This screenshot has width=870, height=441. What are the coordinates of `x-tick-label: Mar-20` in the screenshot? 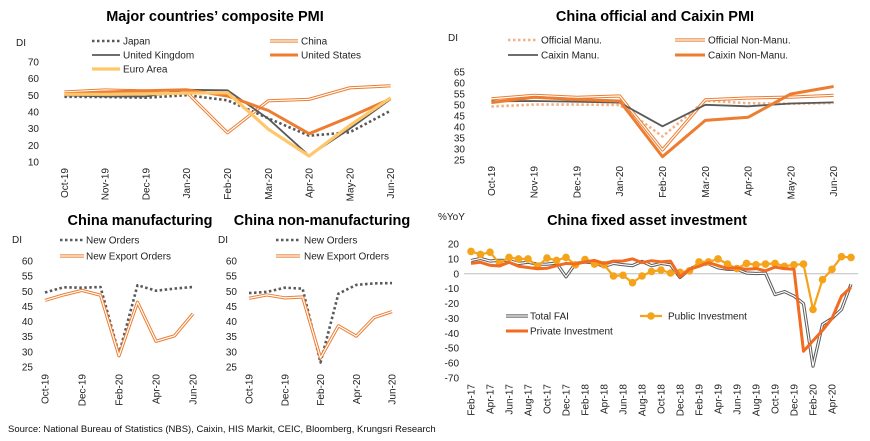 It's located at (269, 184).